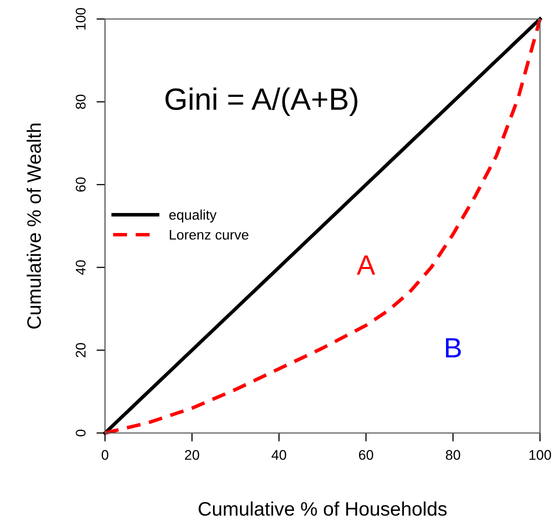  What do you see at coordinates (366, 455) in the screenshot?
I see `x-tick-label: 60` at bounding box center [366, 455].